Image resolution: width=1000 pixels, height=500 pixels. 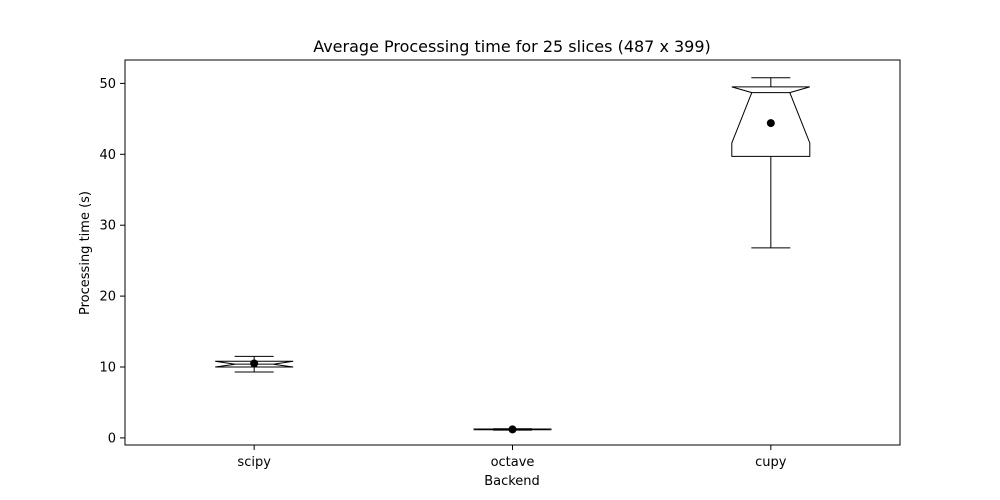 I want to click on x-tick-label: cupy, so click(x=771, y=462).